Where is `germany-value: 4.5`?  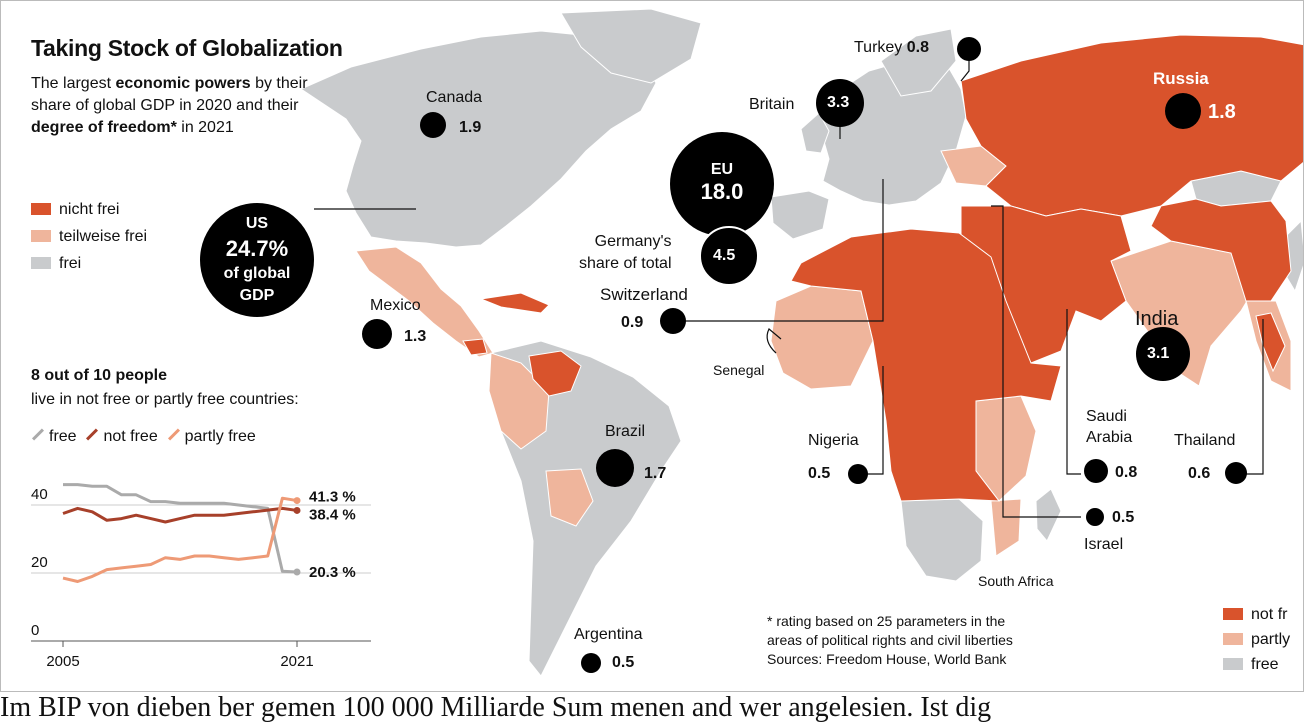 germany-value: 4.5 is located at coordinates (724, 255).